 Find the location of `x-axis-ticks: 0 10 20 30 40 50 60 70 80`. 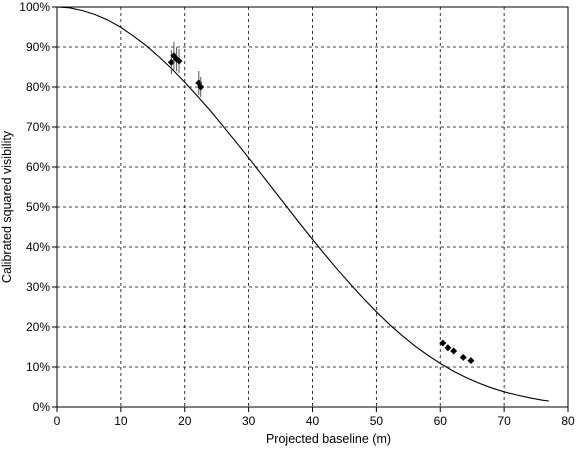

x-axis-ticks: 0 10 20 30 40 50 60 70 80 is located at coordinates (314, 417).